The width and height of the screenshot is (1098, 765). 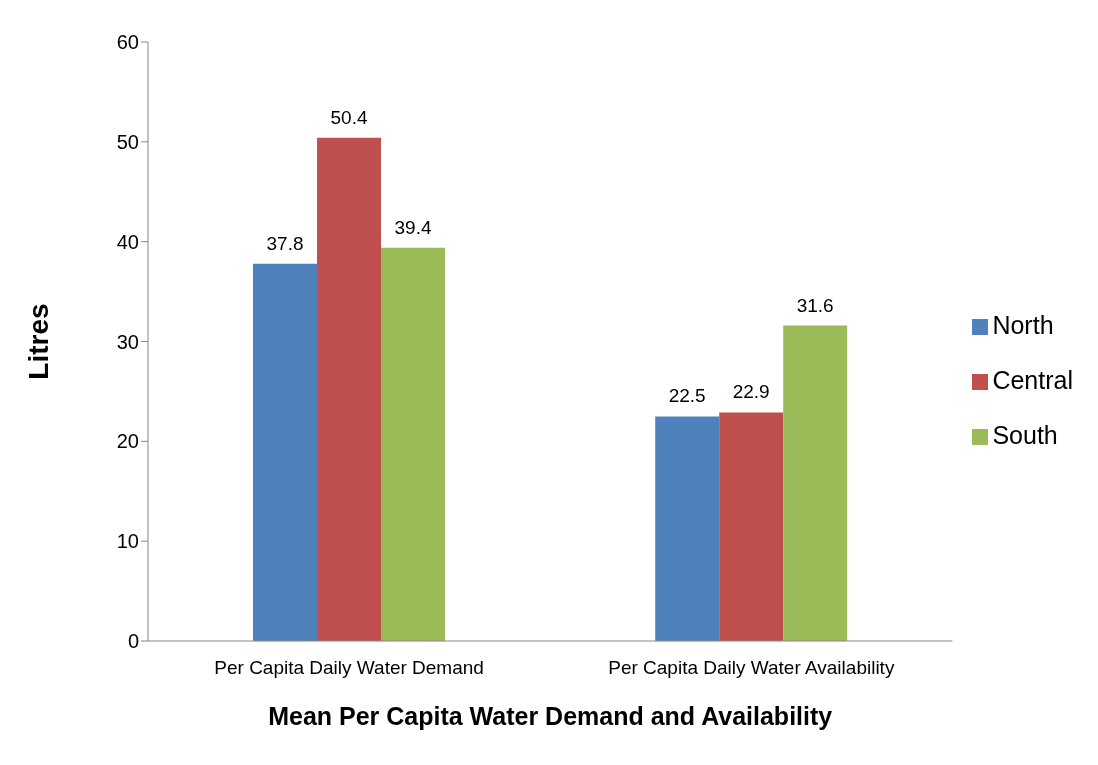 What do you see at coordinates (127, 141) in the screenshot?
I see `y-tick-label: 50` at bounding box center [127, 141].